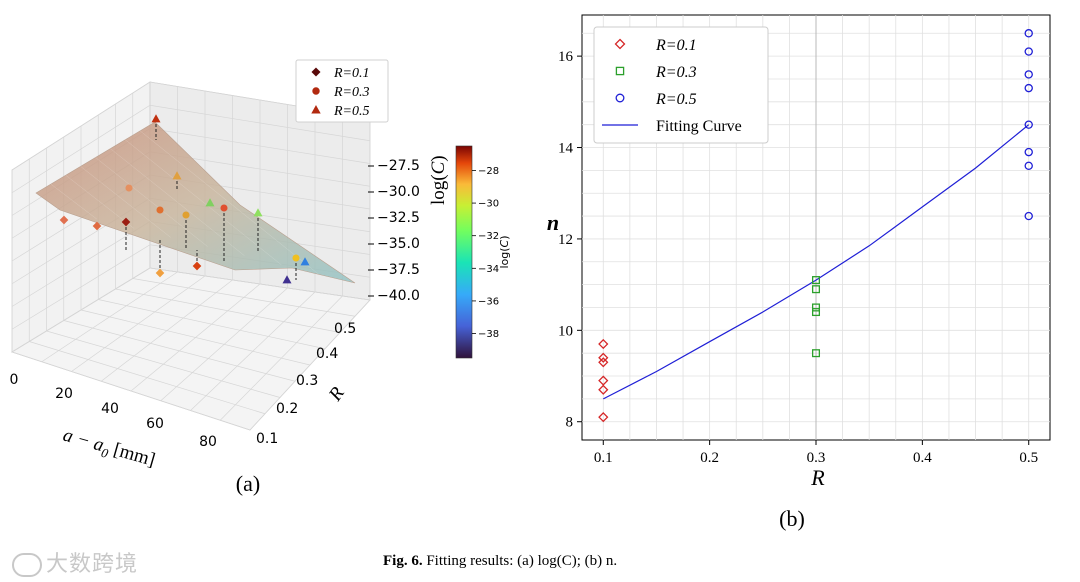 The width and height of the screenshot is (1080, 582). What do you see at coordinates (488, 334) in the screenshot?
I see `colorbar-tick-label: −38` at bounding box center [488, 334].